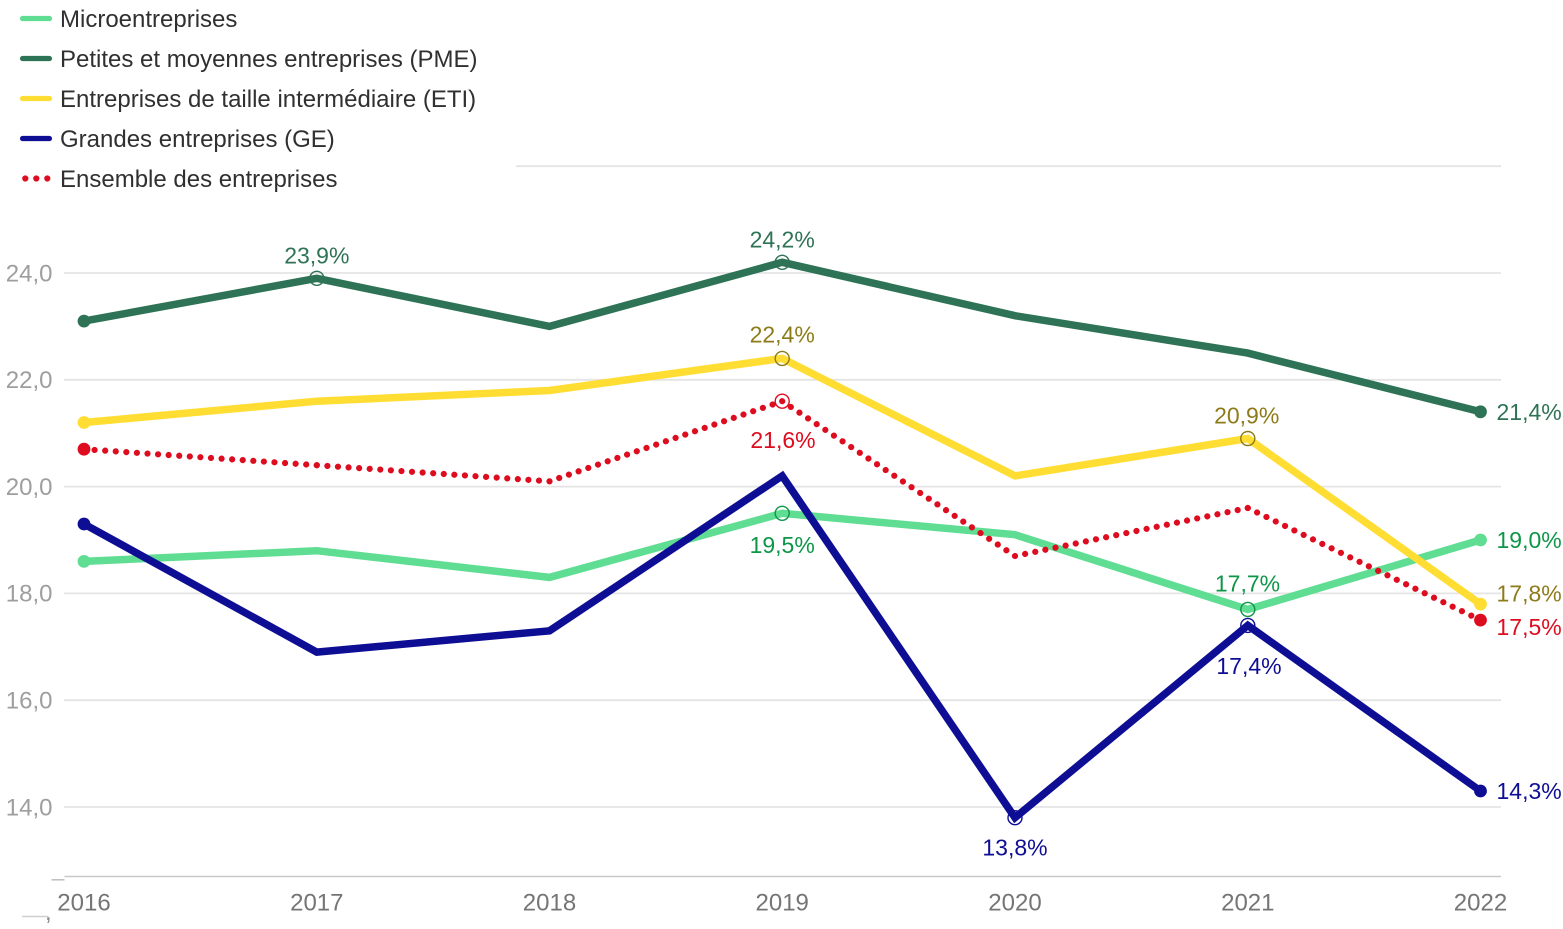 The height and width of the screenshot is (929, 1563). What do you see at coordinates (1014, 848) in the screenshot?
I see `svg-text: 13,8%` at bounding box center [1014, 848].